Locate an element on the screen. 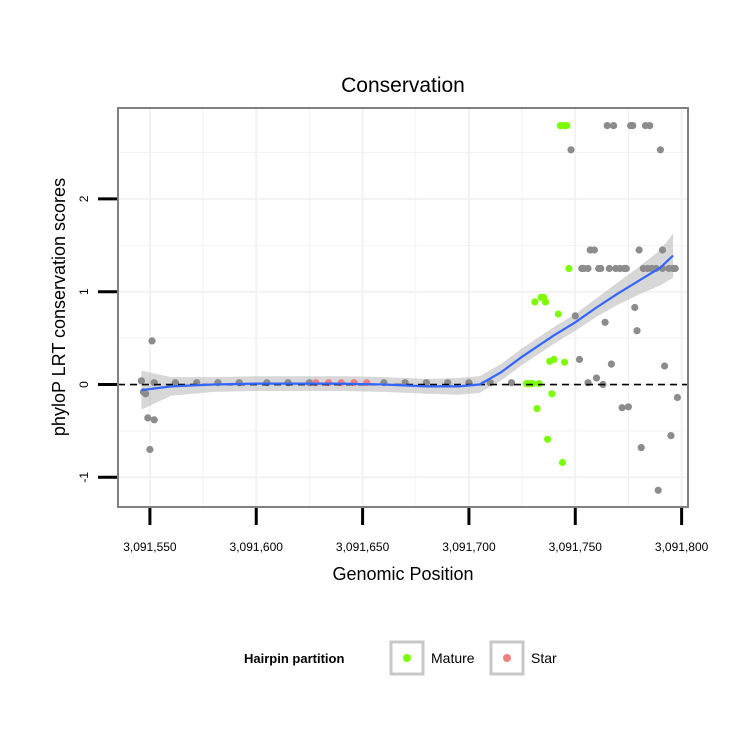 The image size is (750, 750). x-tick-label: 3,091,750 is located at coordinates (576, 547).